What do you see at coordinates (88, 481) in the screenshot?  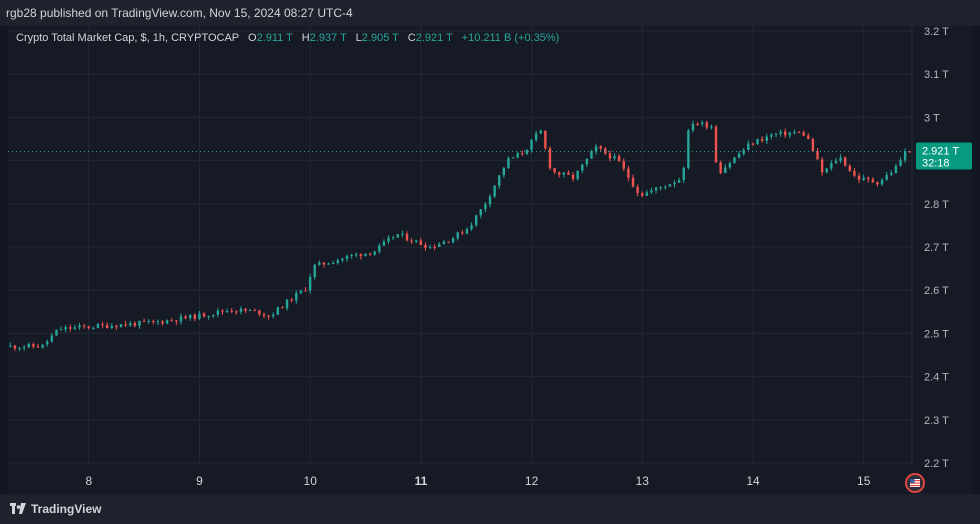 I see `x-tick-label: 8` at bounding box center [88, 481].